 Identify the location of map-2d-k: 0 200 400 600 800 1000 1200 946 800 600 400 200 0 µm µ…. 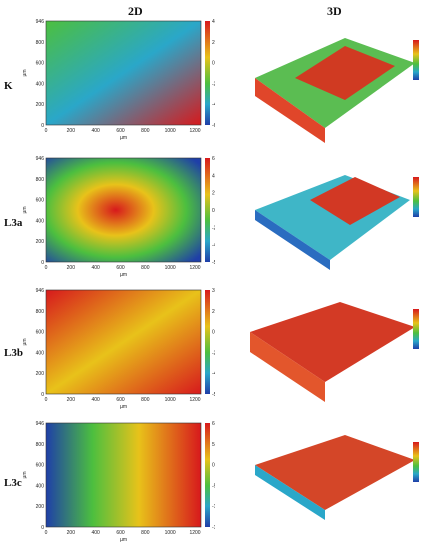
(117, 83).